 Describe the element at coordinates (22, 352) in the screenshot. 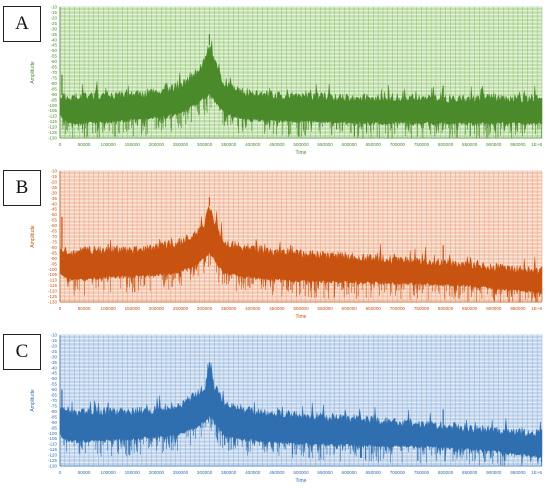

I see `panel-label-c: C` at that location.